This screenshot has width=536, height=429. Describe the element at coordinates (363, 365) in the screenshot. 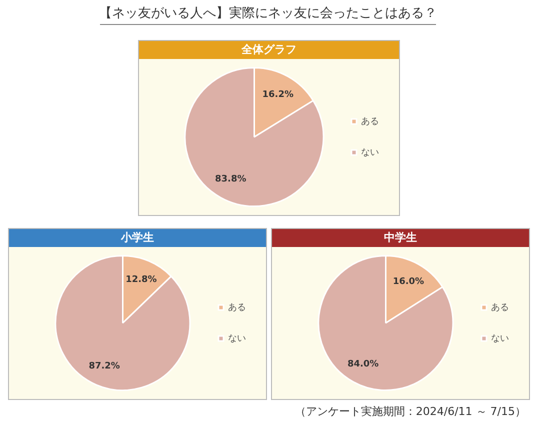

I see `data-label: 84.0%` at that location.